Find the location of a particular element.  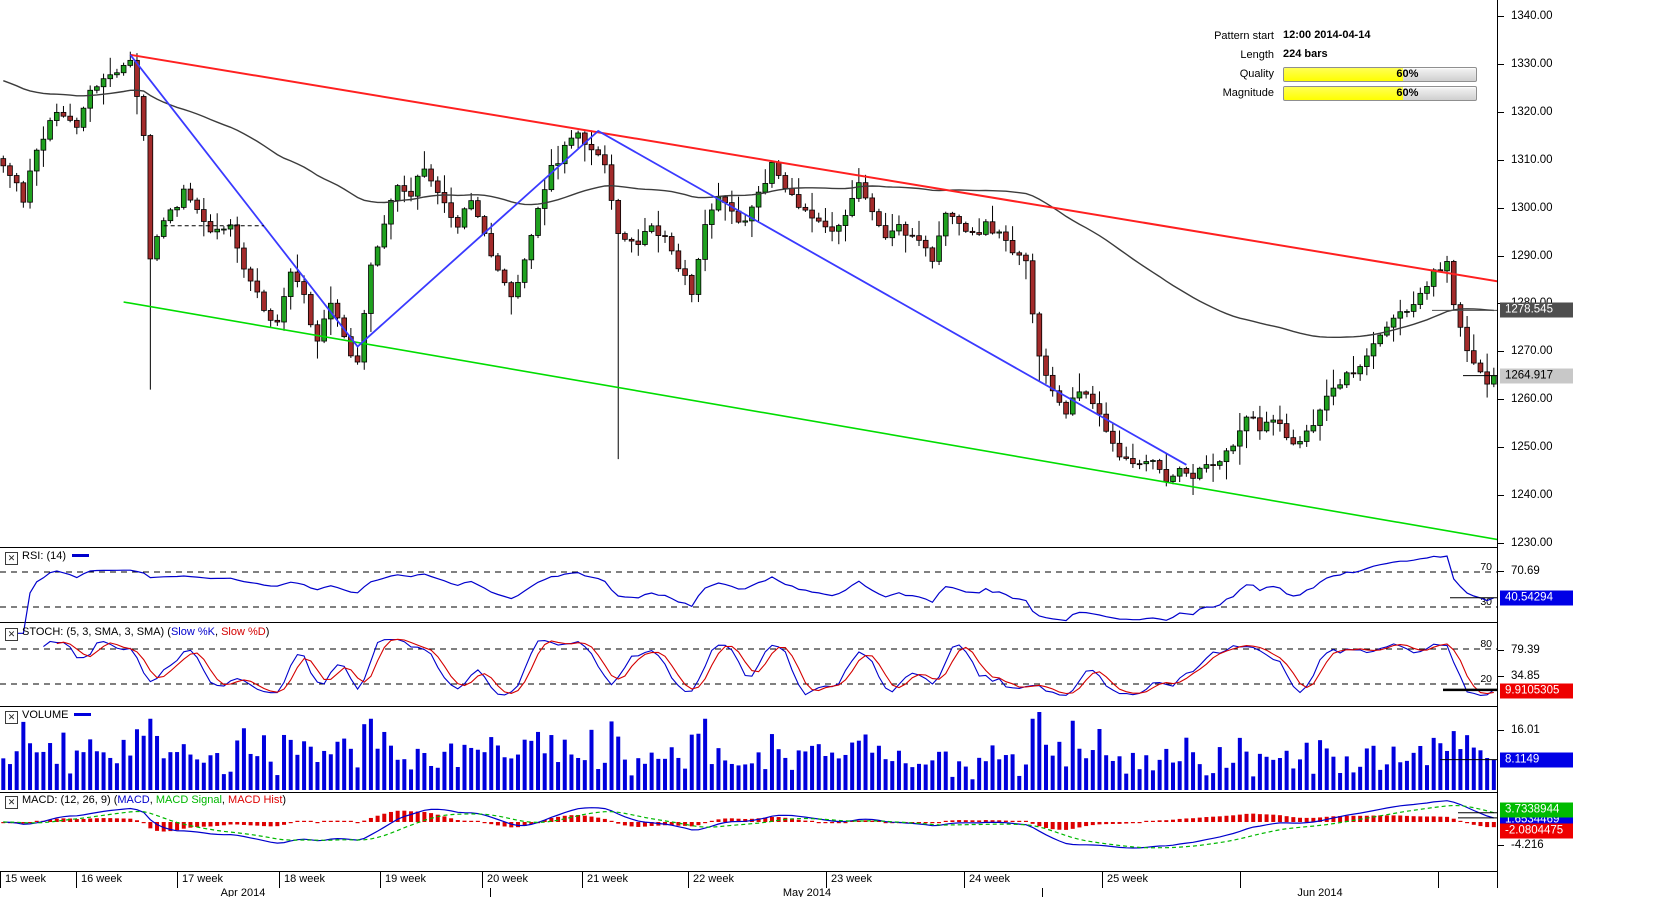

rsi-line-sample-icon is located at coordinates (81, 555).